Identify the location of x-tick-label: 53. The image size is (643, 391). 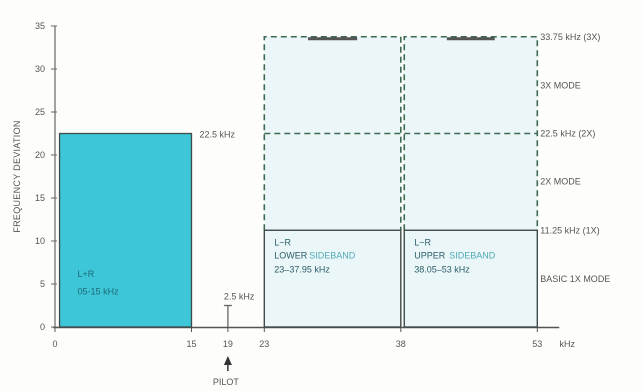
(537, 344).